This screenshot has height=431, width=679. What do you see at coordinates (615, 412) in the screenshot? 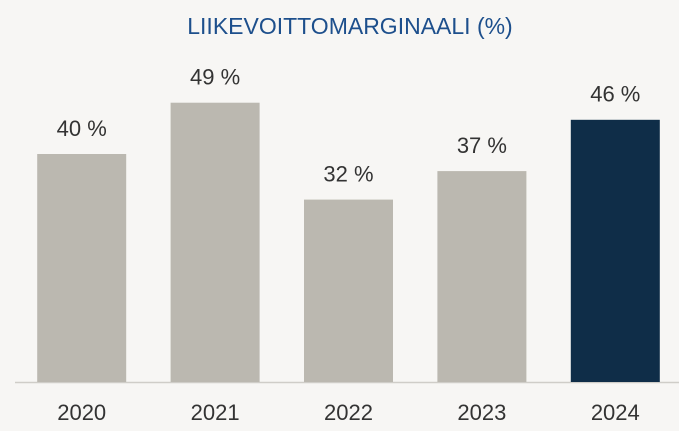
I see `x-tick-label: 2024` at bounding box center [615, 412].